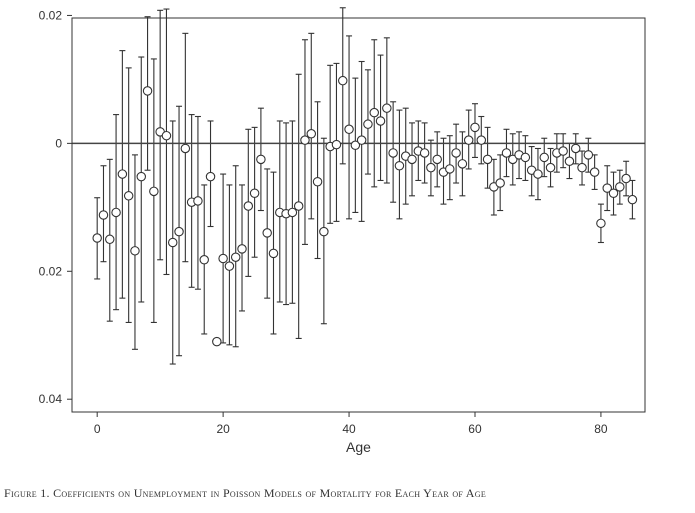 This screenshot has height=513, width=695. What do you see at coordinates (601, 429) in the screenshot?
I see `x-tick-label: 80` at bounding box center [601, 429].